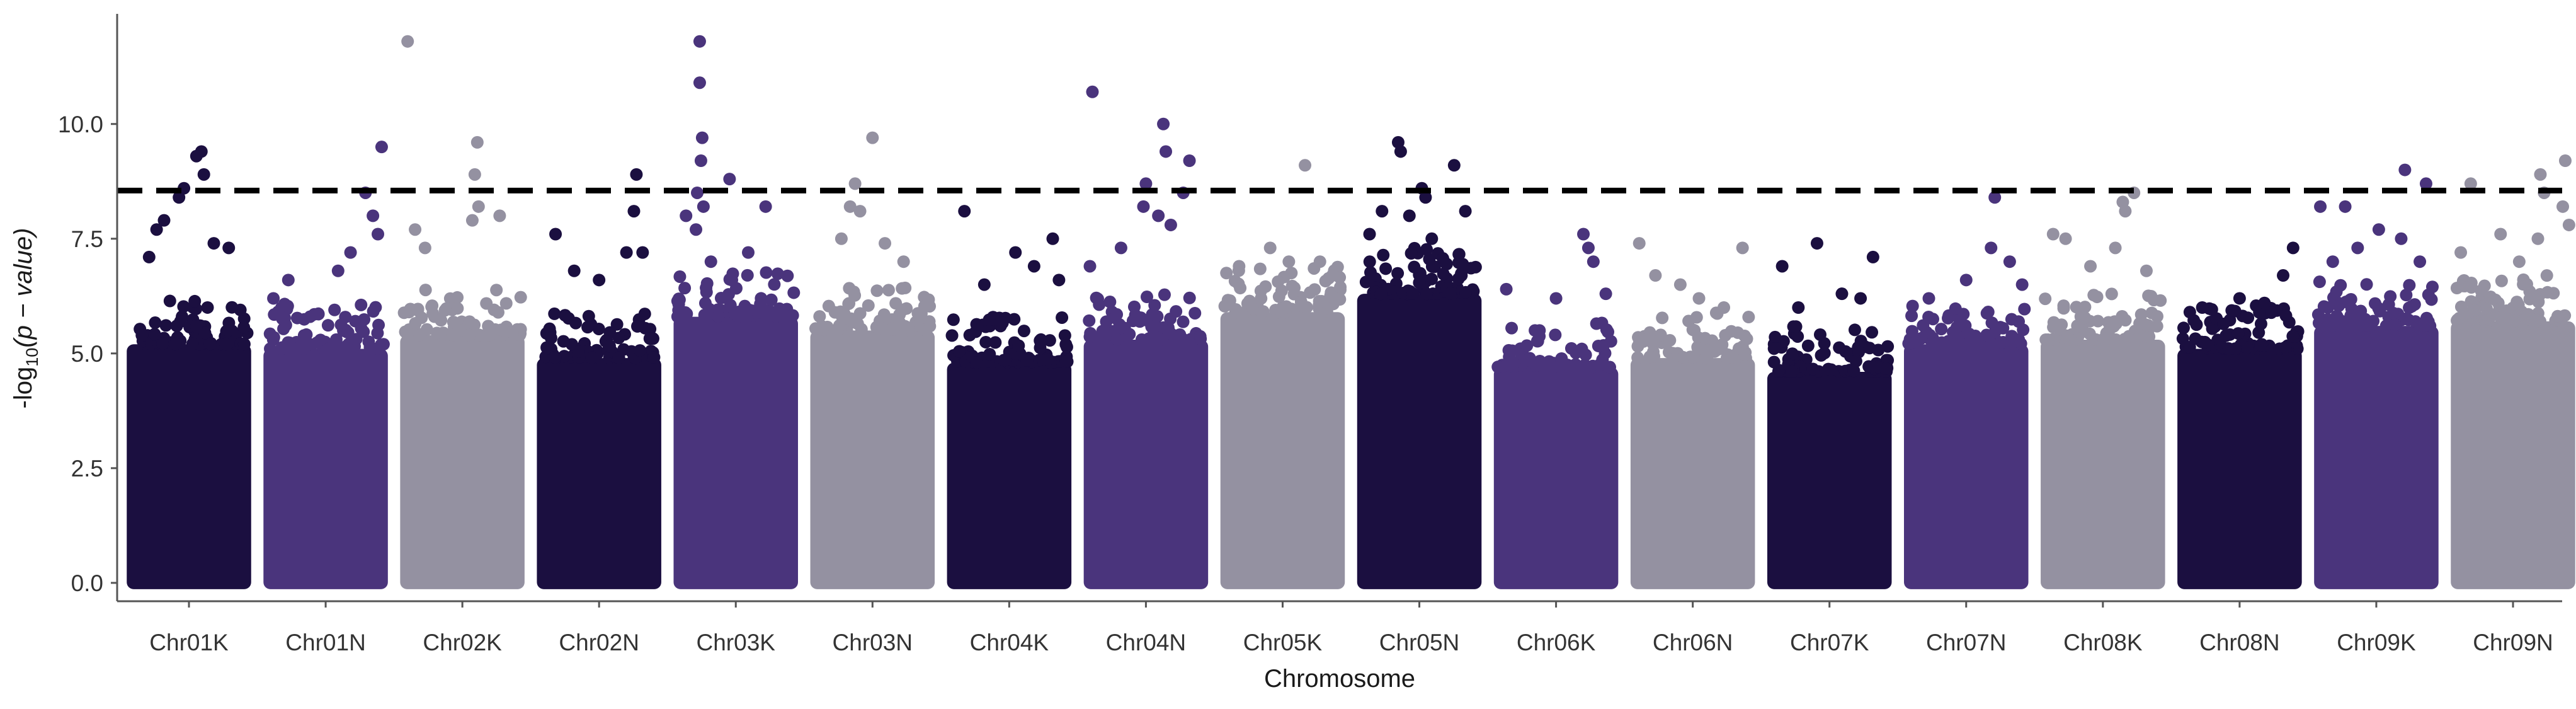 Image resolution: width=2576 pixels, height=709 pixels. I want to click on chromosome-chr07n, so click(1966, 390).